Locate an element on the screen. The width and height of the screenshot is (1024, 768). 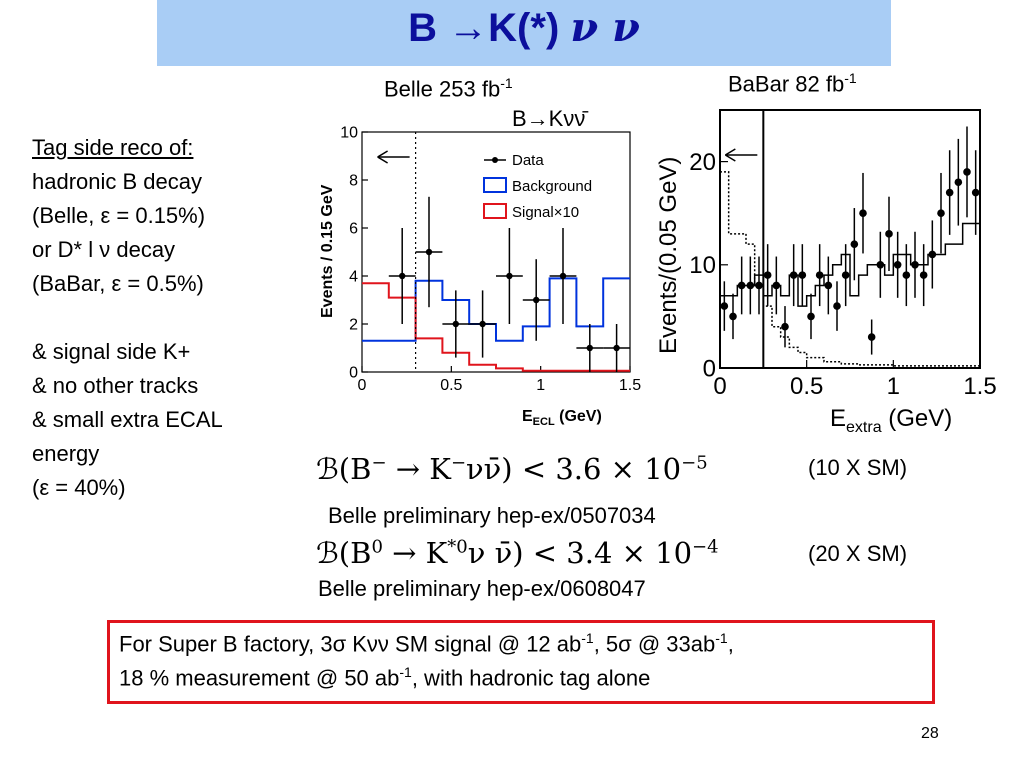
babar-frame is located at coordinates (850, 239).